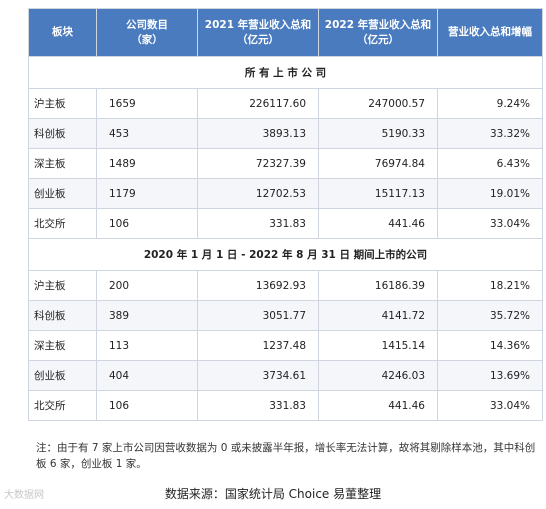  What do you see at coordinates (273, 494) in the screenshot?
I see `data-source: 数据来源：国家统计局 Choice 易董整理` at bounding box center [273, 494].